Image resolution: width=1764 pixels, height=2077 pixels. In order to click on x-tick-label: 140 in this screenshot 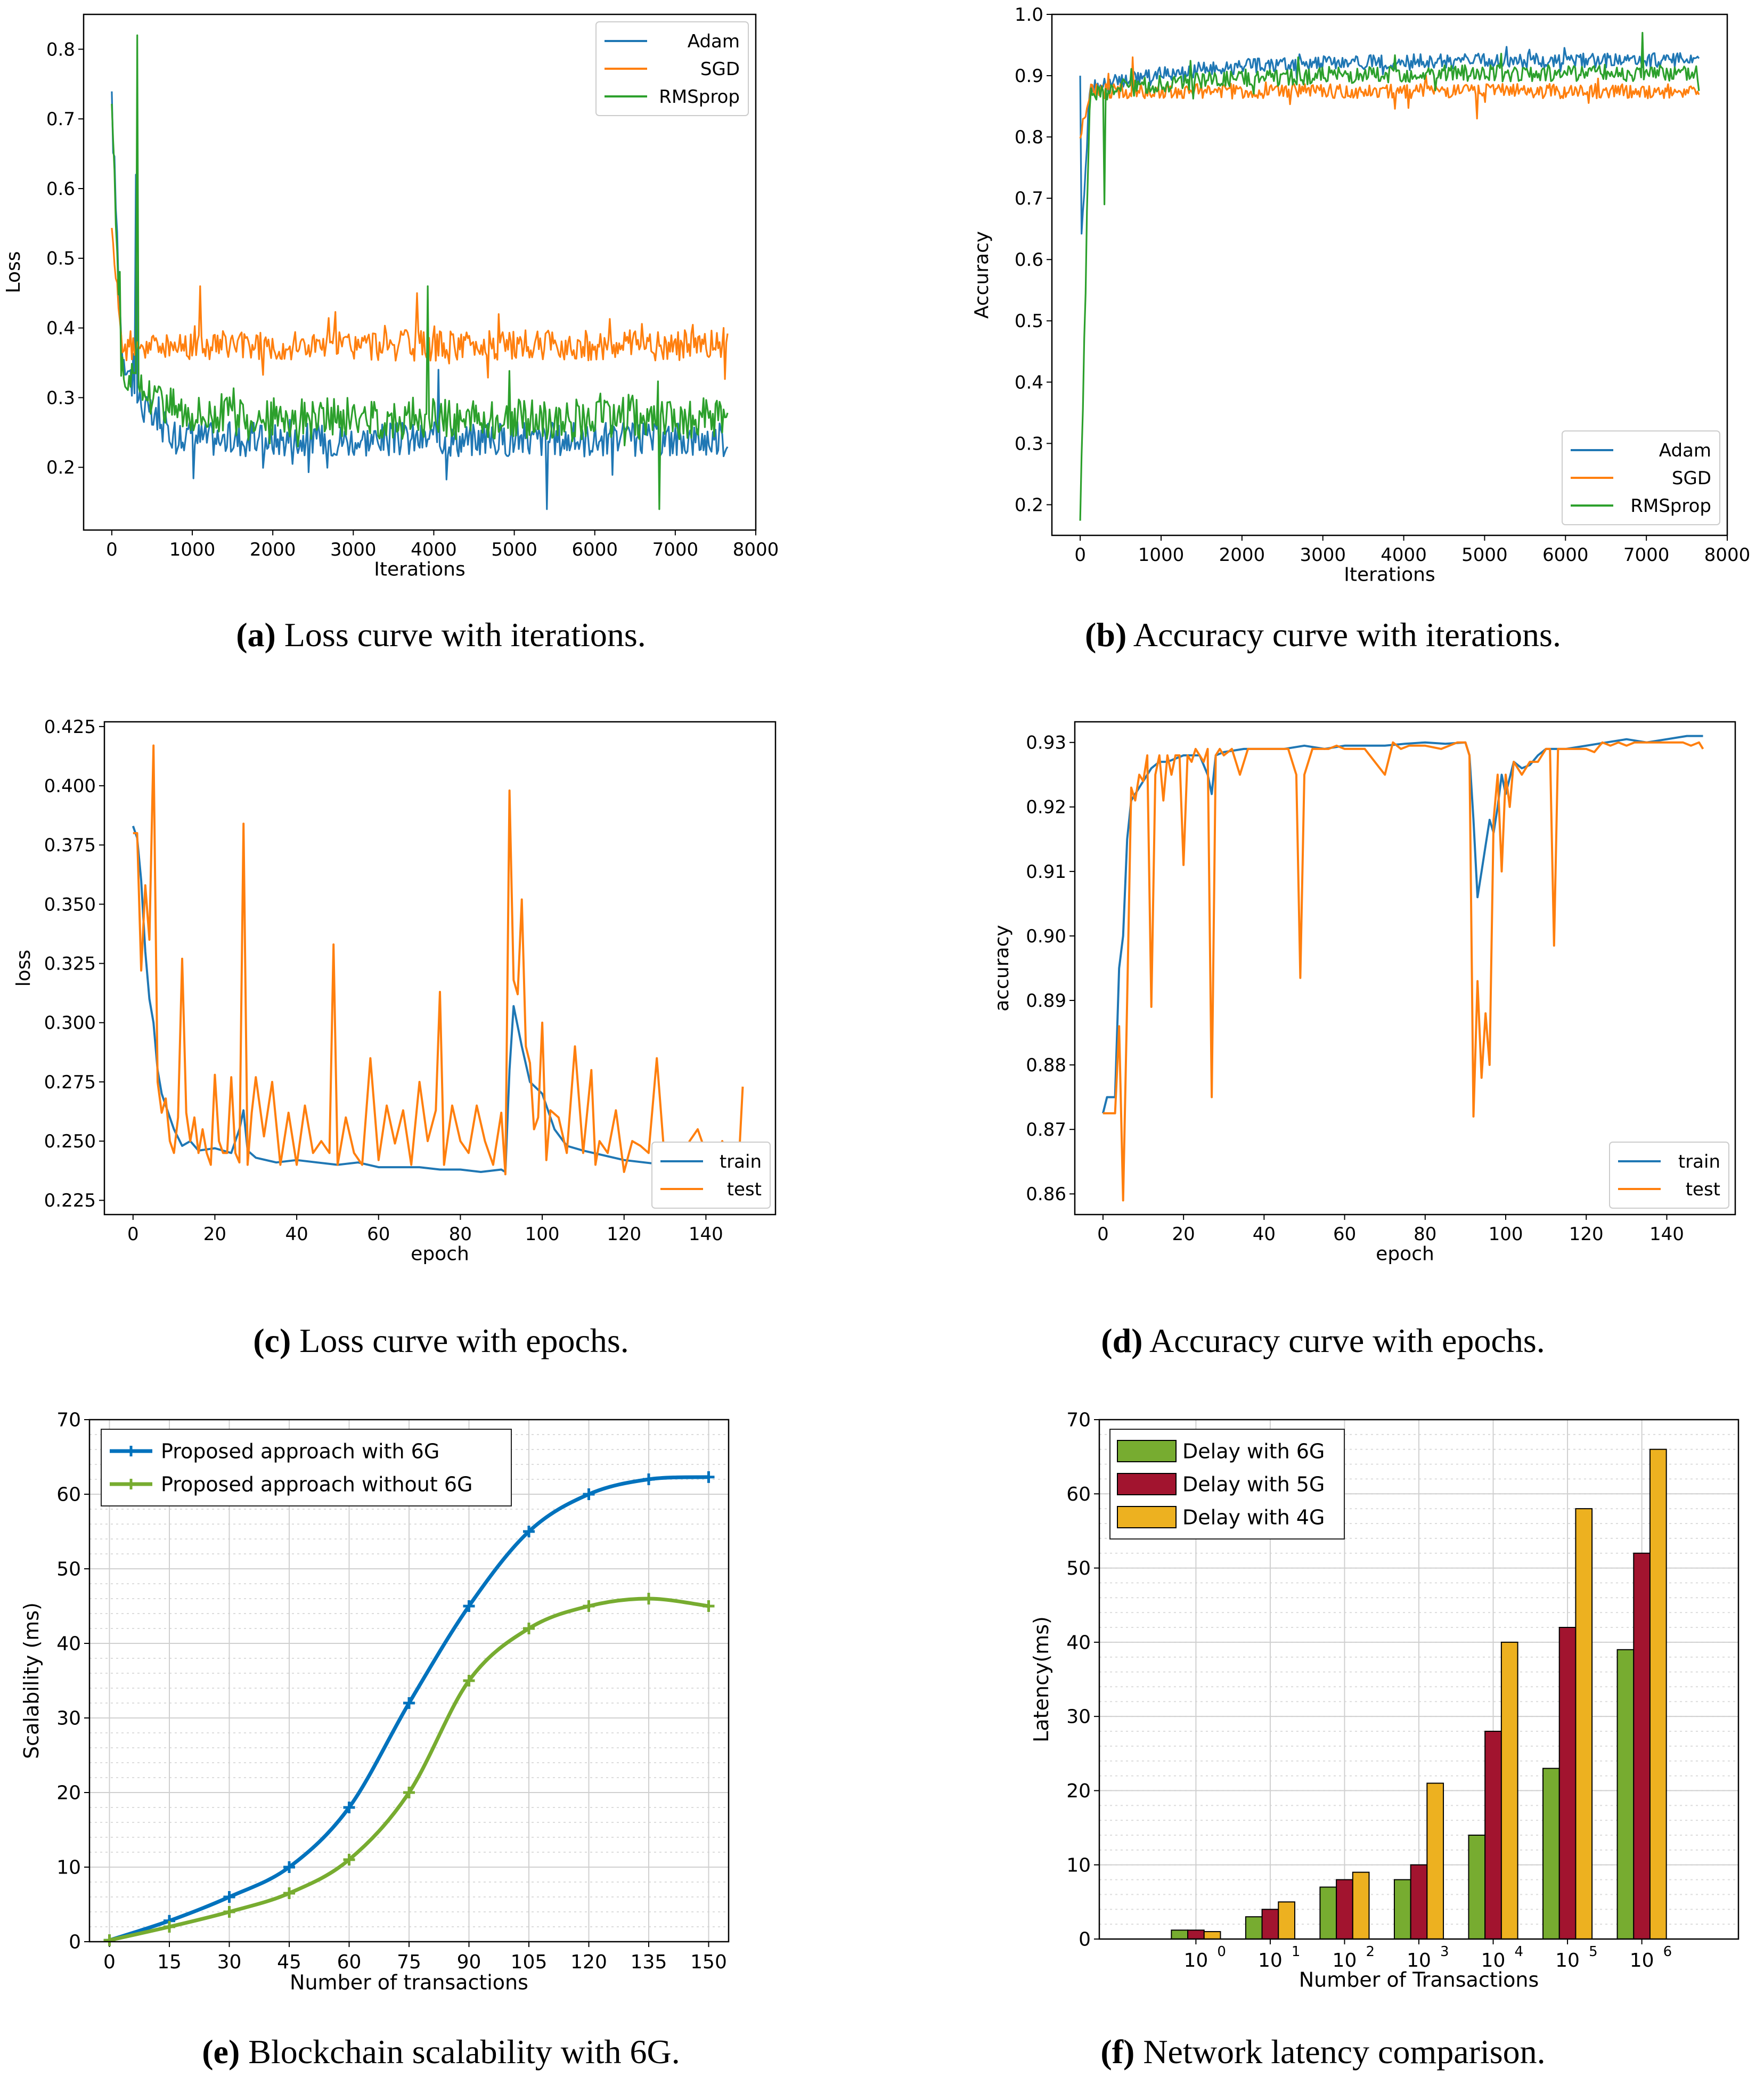, I will do `click(1667, 1234)`.